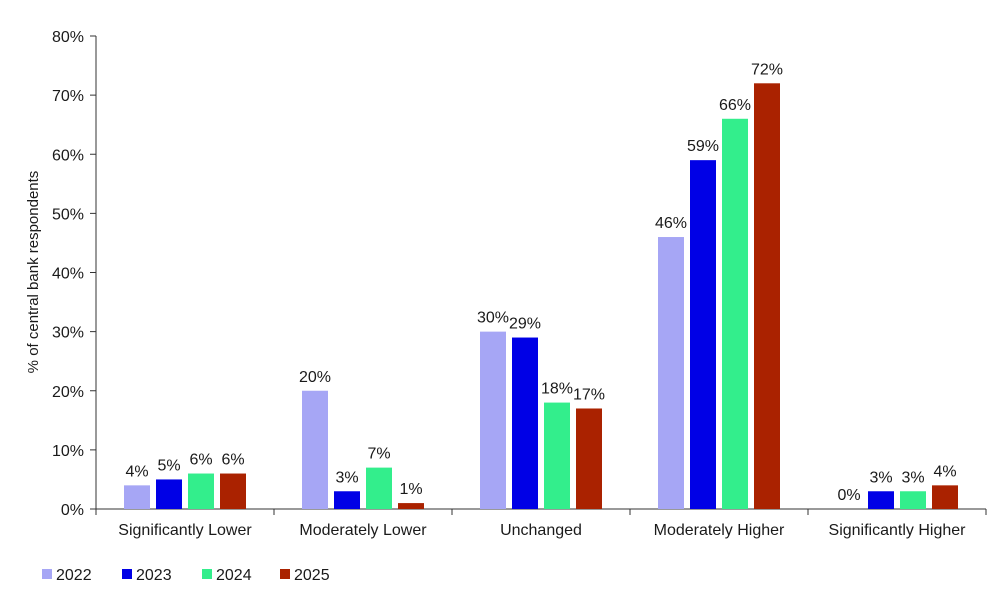 The image size is (1000, 594). Describe the element at coordinates (671, 223) in the screenshot. I see `data-label: 46%` at that location.